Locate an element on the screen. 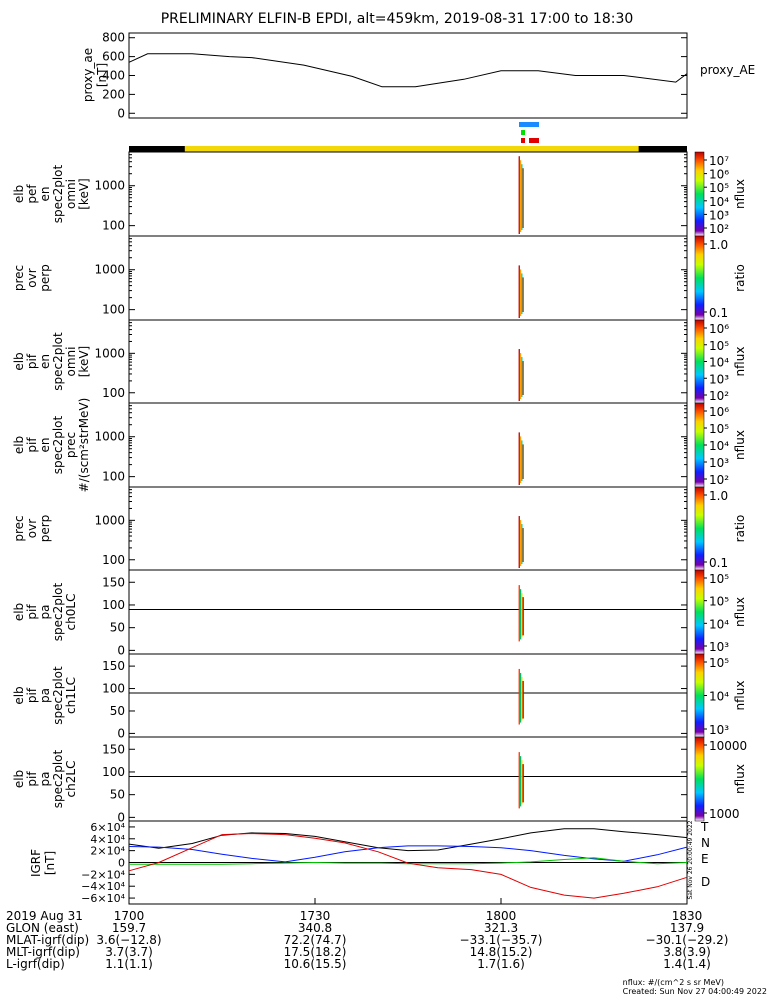 The width and height of the screenshot is (775, 1000). elb-pif-pa-spec2plot-ch2LC-ylabel-line: pa is located at coordinates (45, 779).